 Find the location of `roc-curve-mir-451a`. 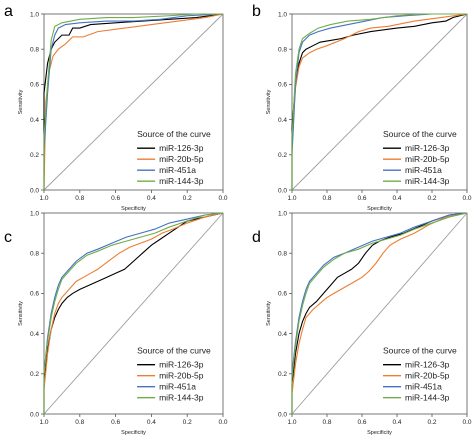

roc-curve-mir-451a is located at coordinates (379, 101).